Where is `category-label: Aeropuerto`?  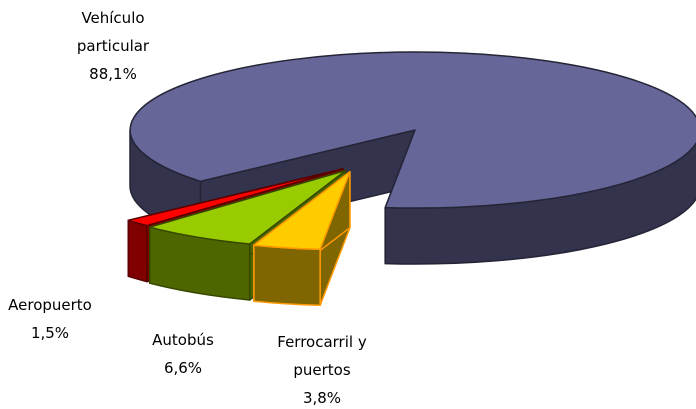 category-label: Aeropuerto is located at coordinates (50, 305).